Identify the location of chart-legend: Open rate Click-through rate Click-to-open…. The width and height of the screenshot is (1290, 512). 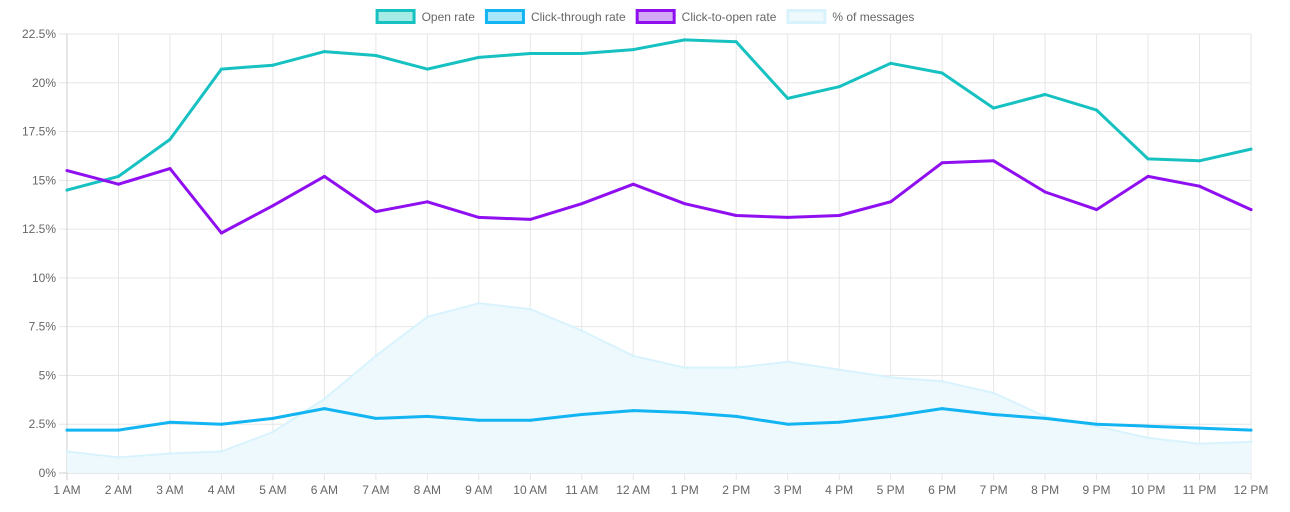
(644, 16).